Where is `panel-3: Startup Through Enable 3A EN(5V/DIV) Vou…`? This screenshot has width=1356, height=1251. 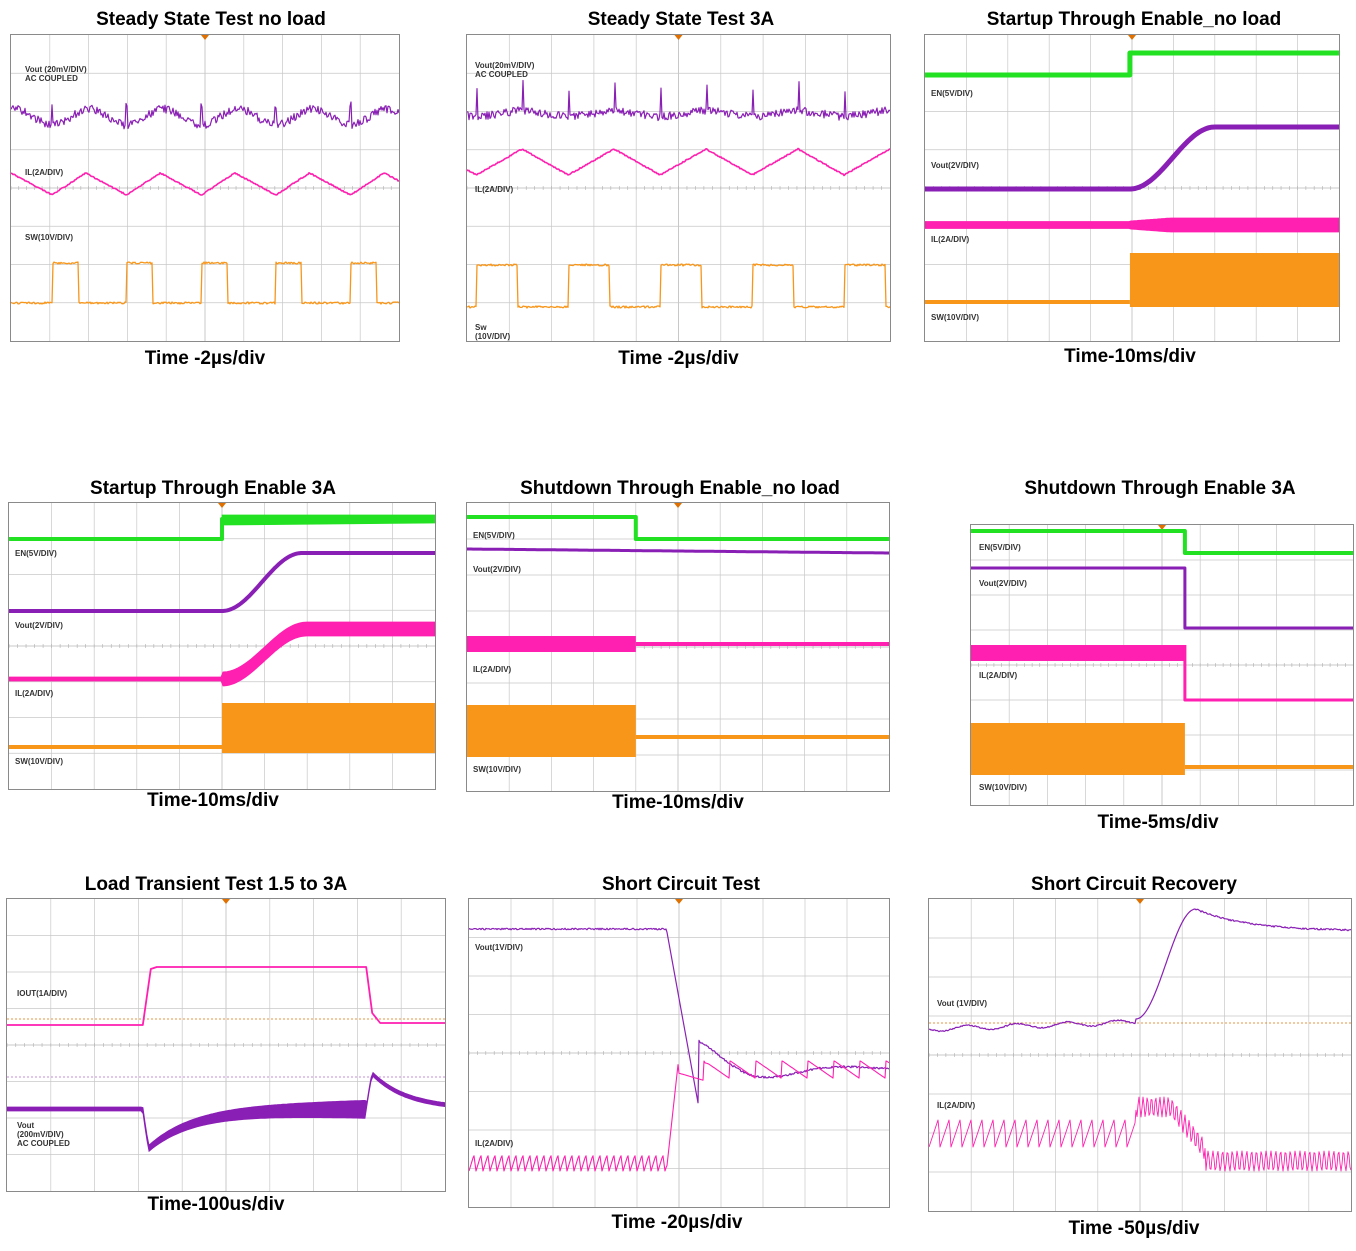 panel-3: Startup Through Enable 3A EN(5V/DIV) Vou… is located at coordinates (223, 646).